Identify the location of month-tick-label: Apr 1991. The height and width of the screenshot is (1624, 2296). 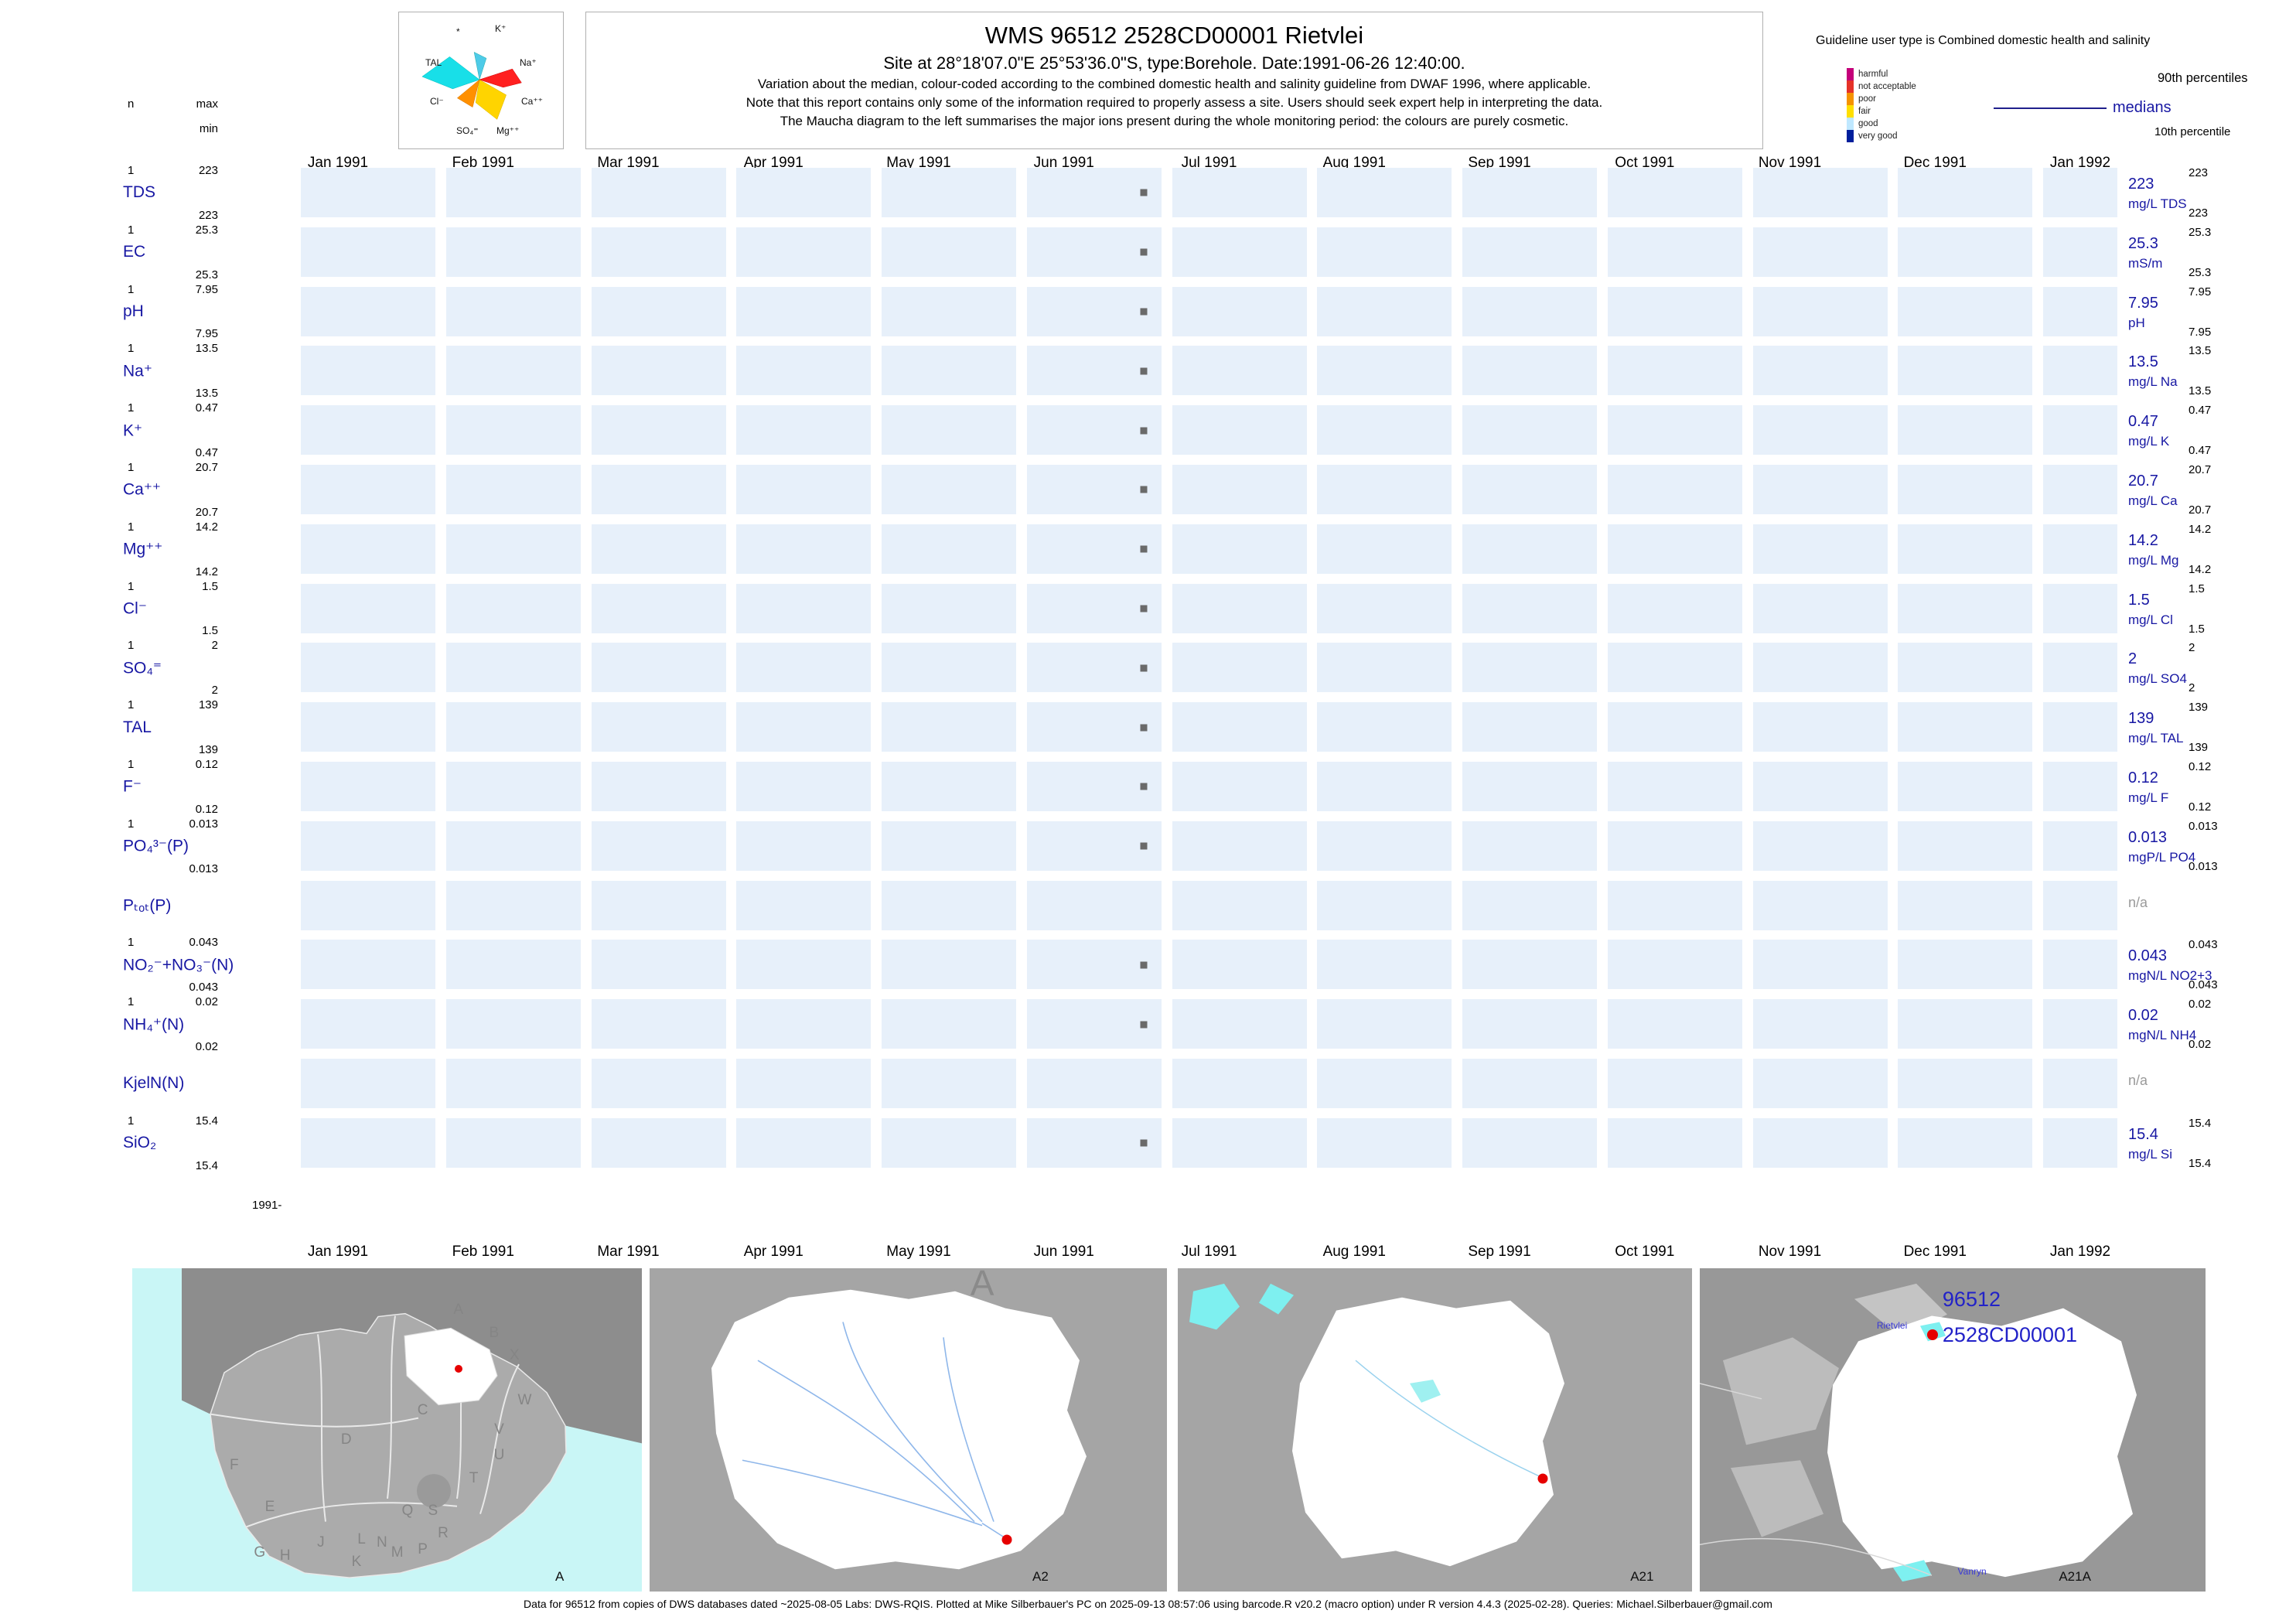
(773, 163).